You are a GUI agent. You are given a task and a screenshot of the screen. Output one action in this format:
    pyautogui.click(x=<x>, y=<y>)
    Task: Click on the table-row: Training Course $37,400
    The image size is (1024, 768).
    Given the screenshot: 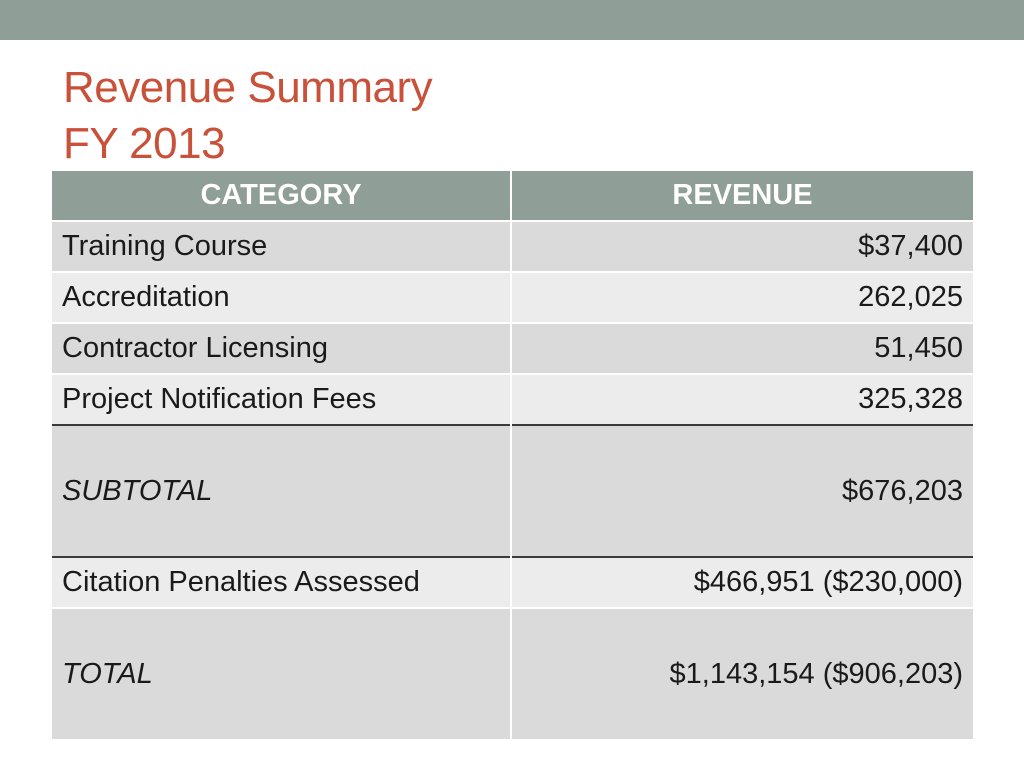 What is the action you would take?
    pyautogui.click(x=512, y=246)
    